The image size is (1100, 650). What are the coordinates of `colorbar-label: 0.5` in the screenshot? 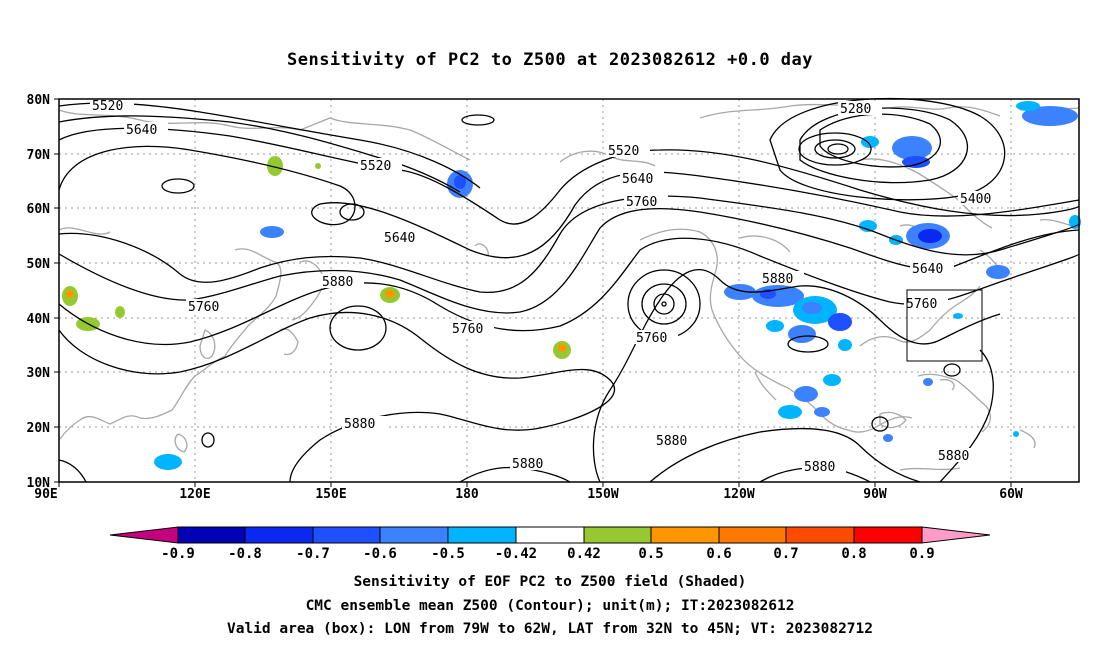 It's located at (650, 554).